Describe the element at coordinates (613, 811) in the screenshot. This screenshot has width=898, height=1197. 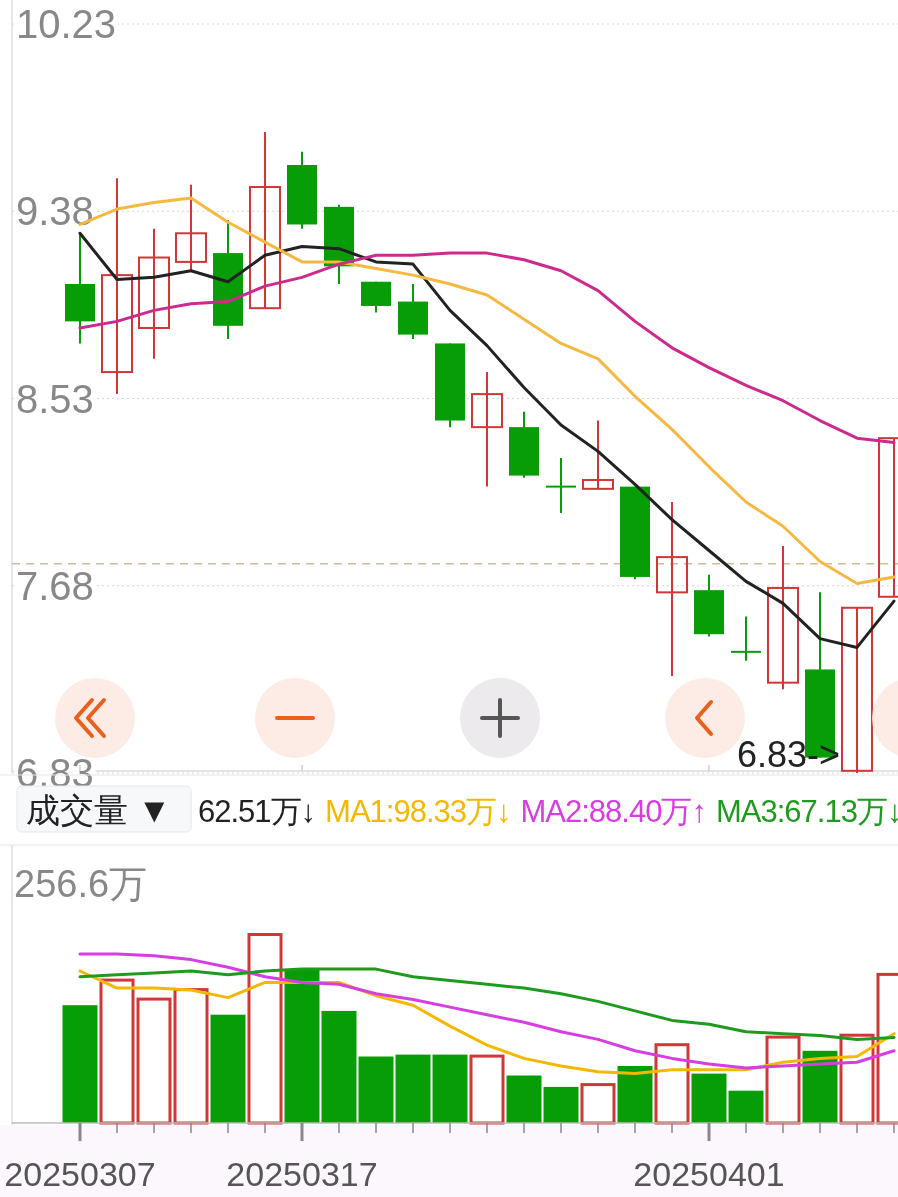
I see `text: MA2:88.40万↑` at that location.